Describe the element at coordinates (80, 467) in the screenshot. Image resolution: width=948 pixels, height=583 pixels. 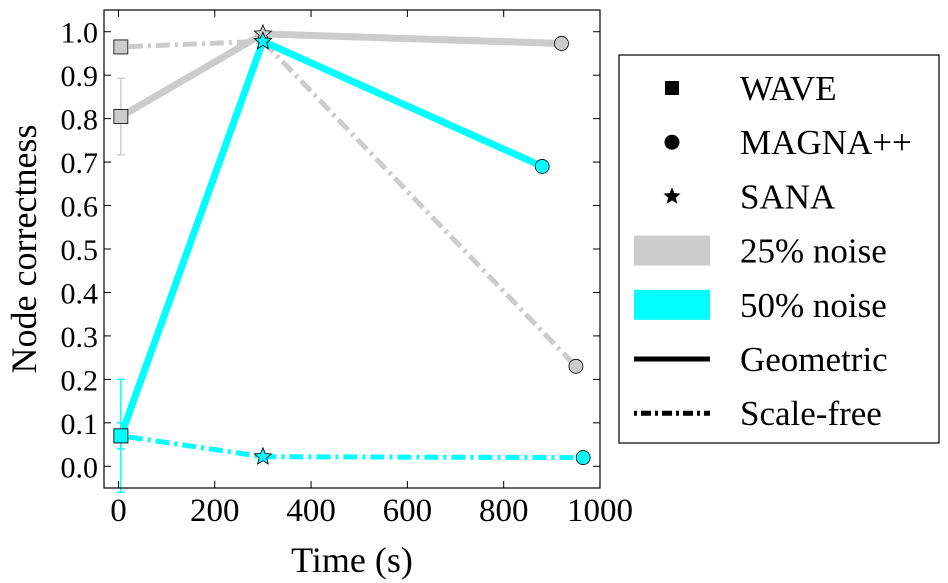
I see `y-tick-label: 0.0` at that location.